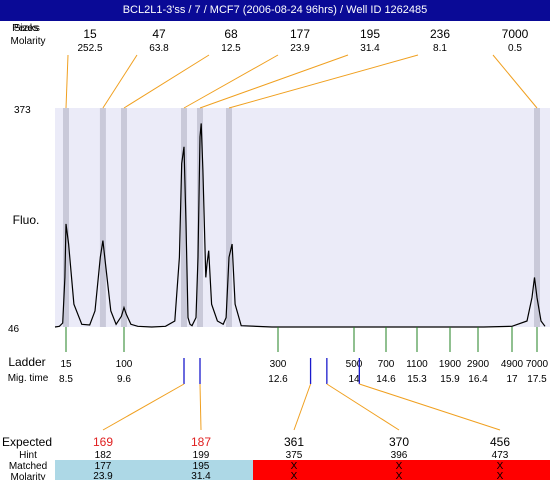 This screenshot has width=550, height=480. I want to click on expected-value: 169, so click(103, 442).